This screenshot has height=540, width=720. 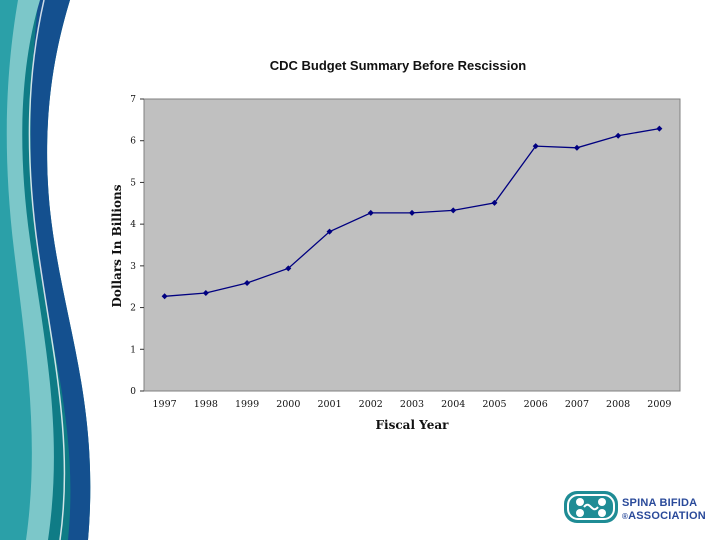 I want to click on y-tick-label: 6, so click(x=133, y=142).